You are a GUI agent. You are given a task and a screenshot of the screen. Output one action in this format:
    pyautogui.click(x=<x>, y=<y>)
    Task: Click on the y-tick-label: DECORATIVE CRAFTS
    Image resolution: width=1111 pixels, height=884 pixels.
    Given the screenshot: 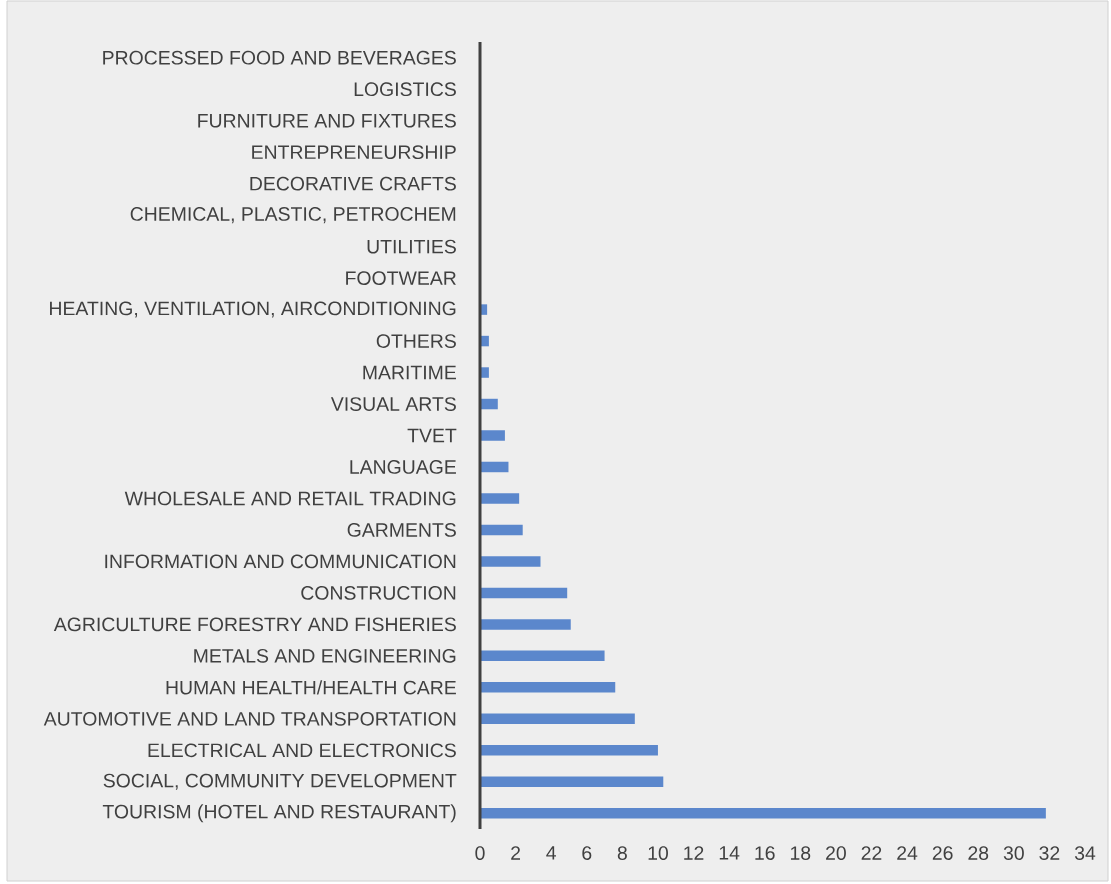 What is the action you would take?
    pyautogui.click(x=353, y=183)
    